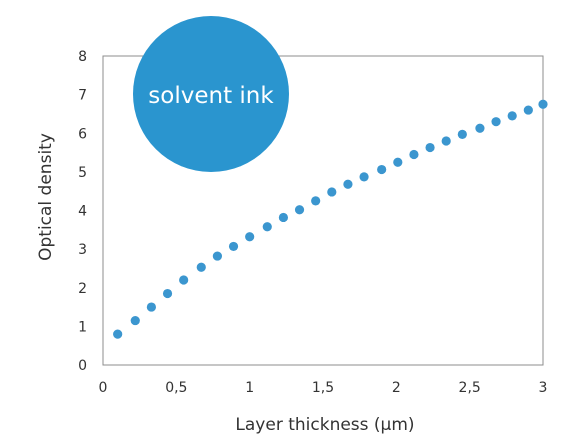 This screenshot has width=569, height=440. I want to click on x-tick-label: 2, so click(396, 388).